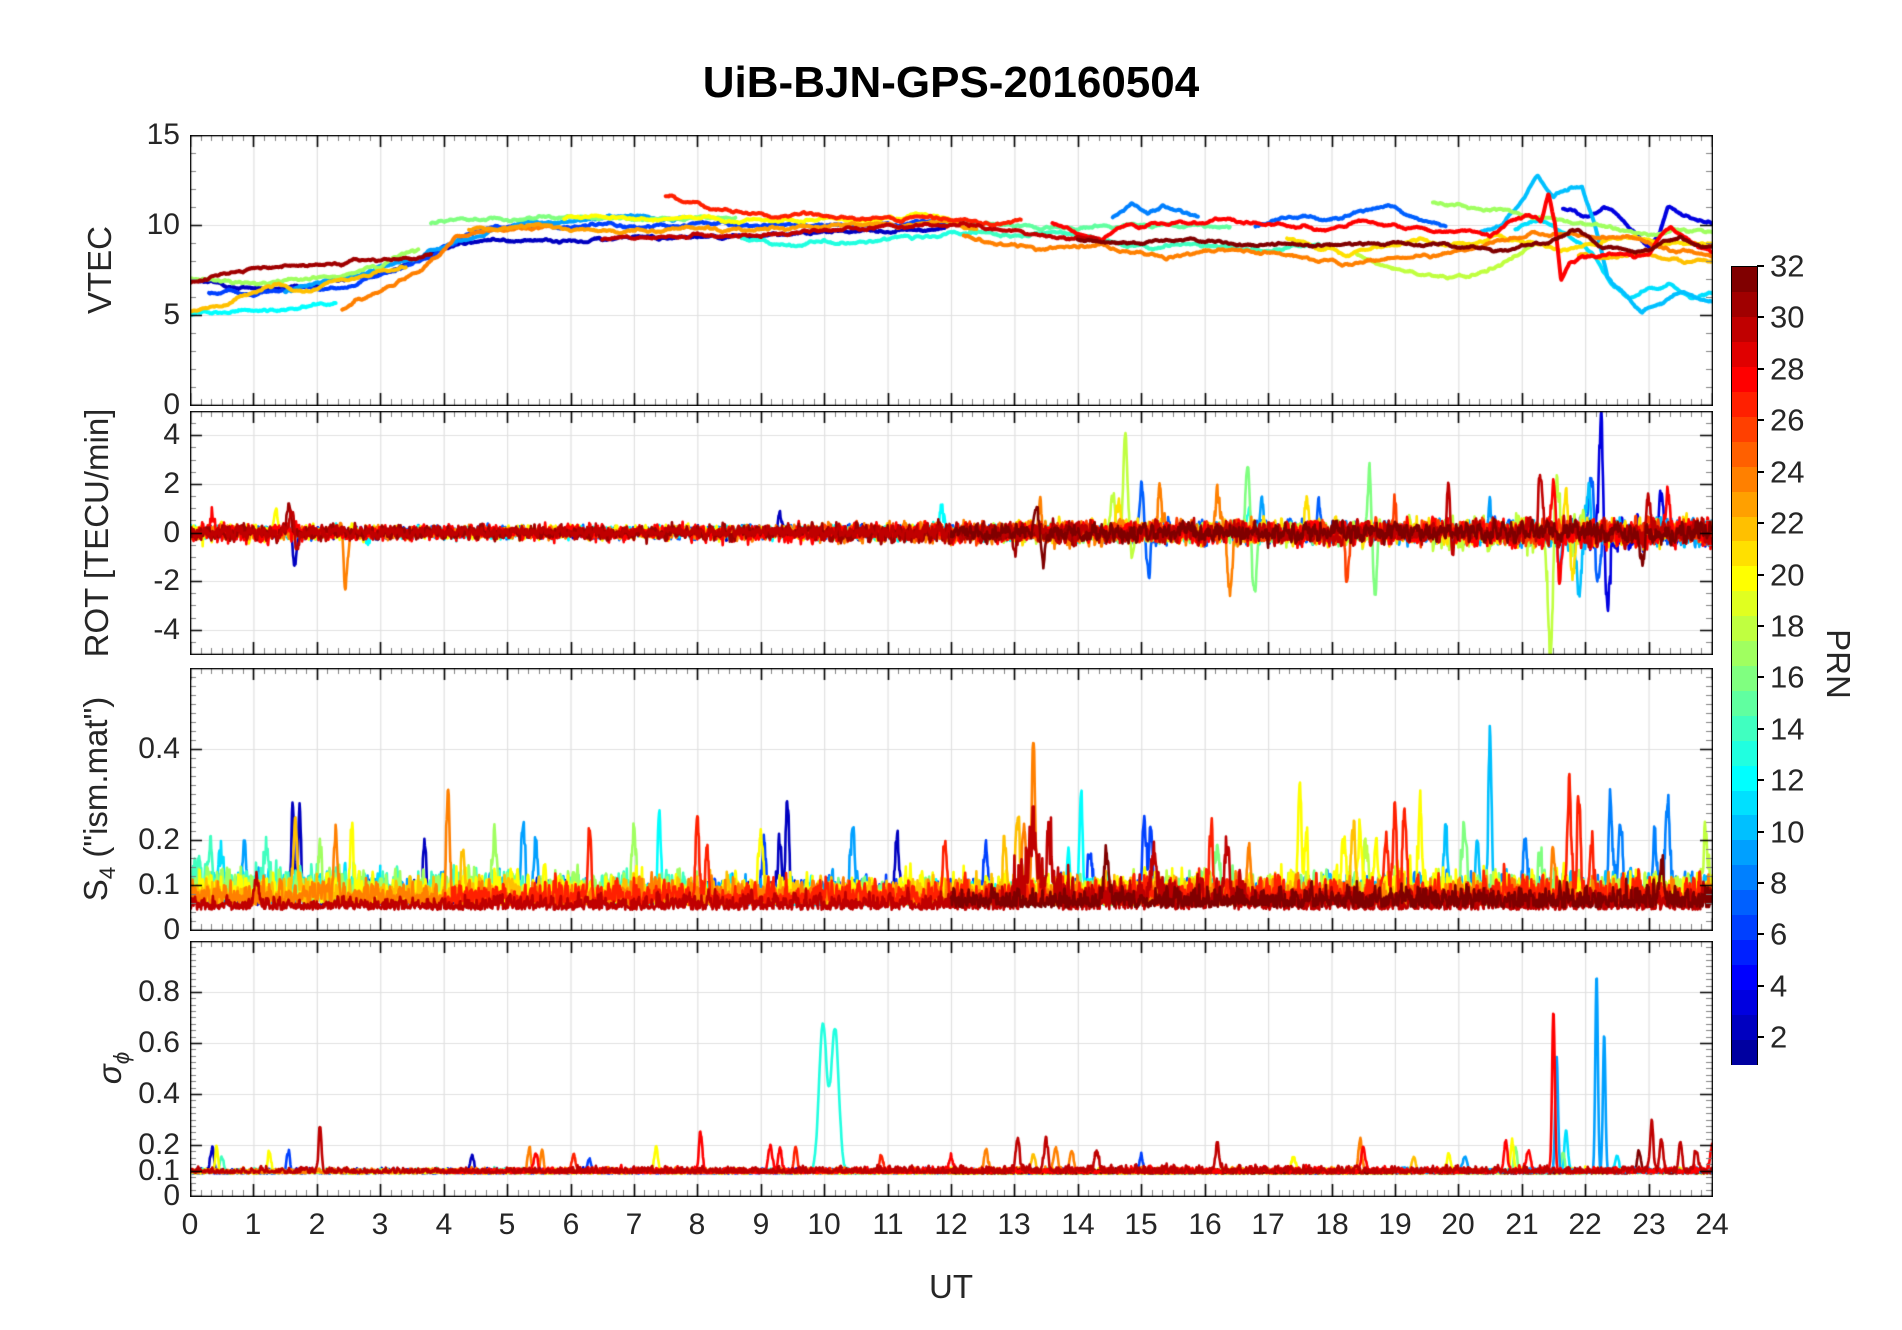 The image size is (1902, 1330). What do you see at coordinates (159, 991) in the screenshot?
I see `sigma_phi-ytick-label: 0.8` at bounding box center [159, 991].